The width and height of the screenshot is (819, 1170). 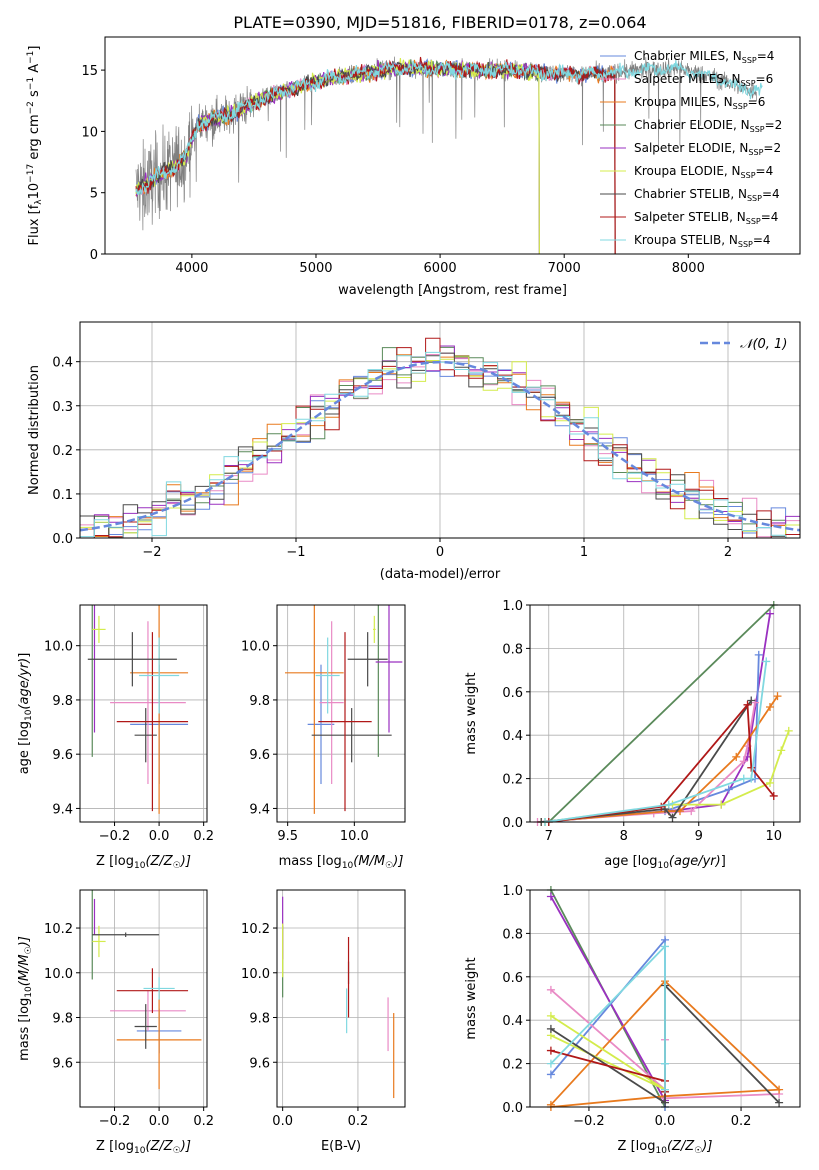 What do you see at coordinates (323, 1021) in the screenshot?
I see `mass_vs_EBV-panel: 0.0 0.2 9.6 9.8 10.0 10.2 E(B-V)` at bounding box center [323, 1021].